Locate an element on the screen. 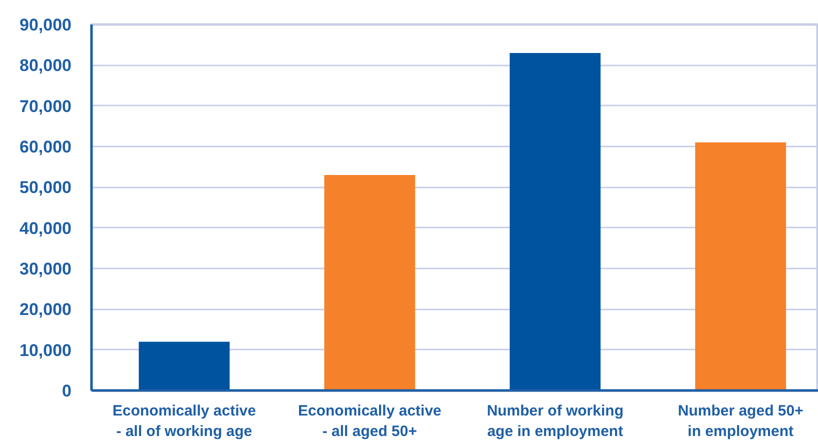 Image resolution: width=818 pixels, height=442 pixels. x-tick-label: Economically active - all of working age is located at coordinates (184, 421).